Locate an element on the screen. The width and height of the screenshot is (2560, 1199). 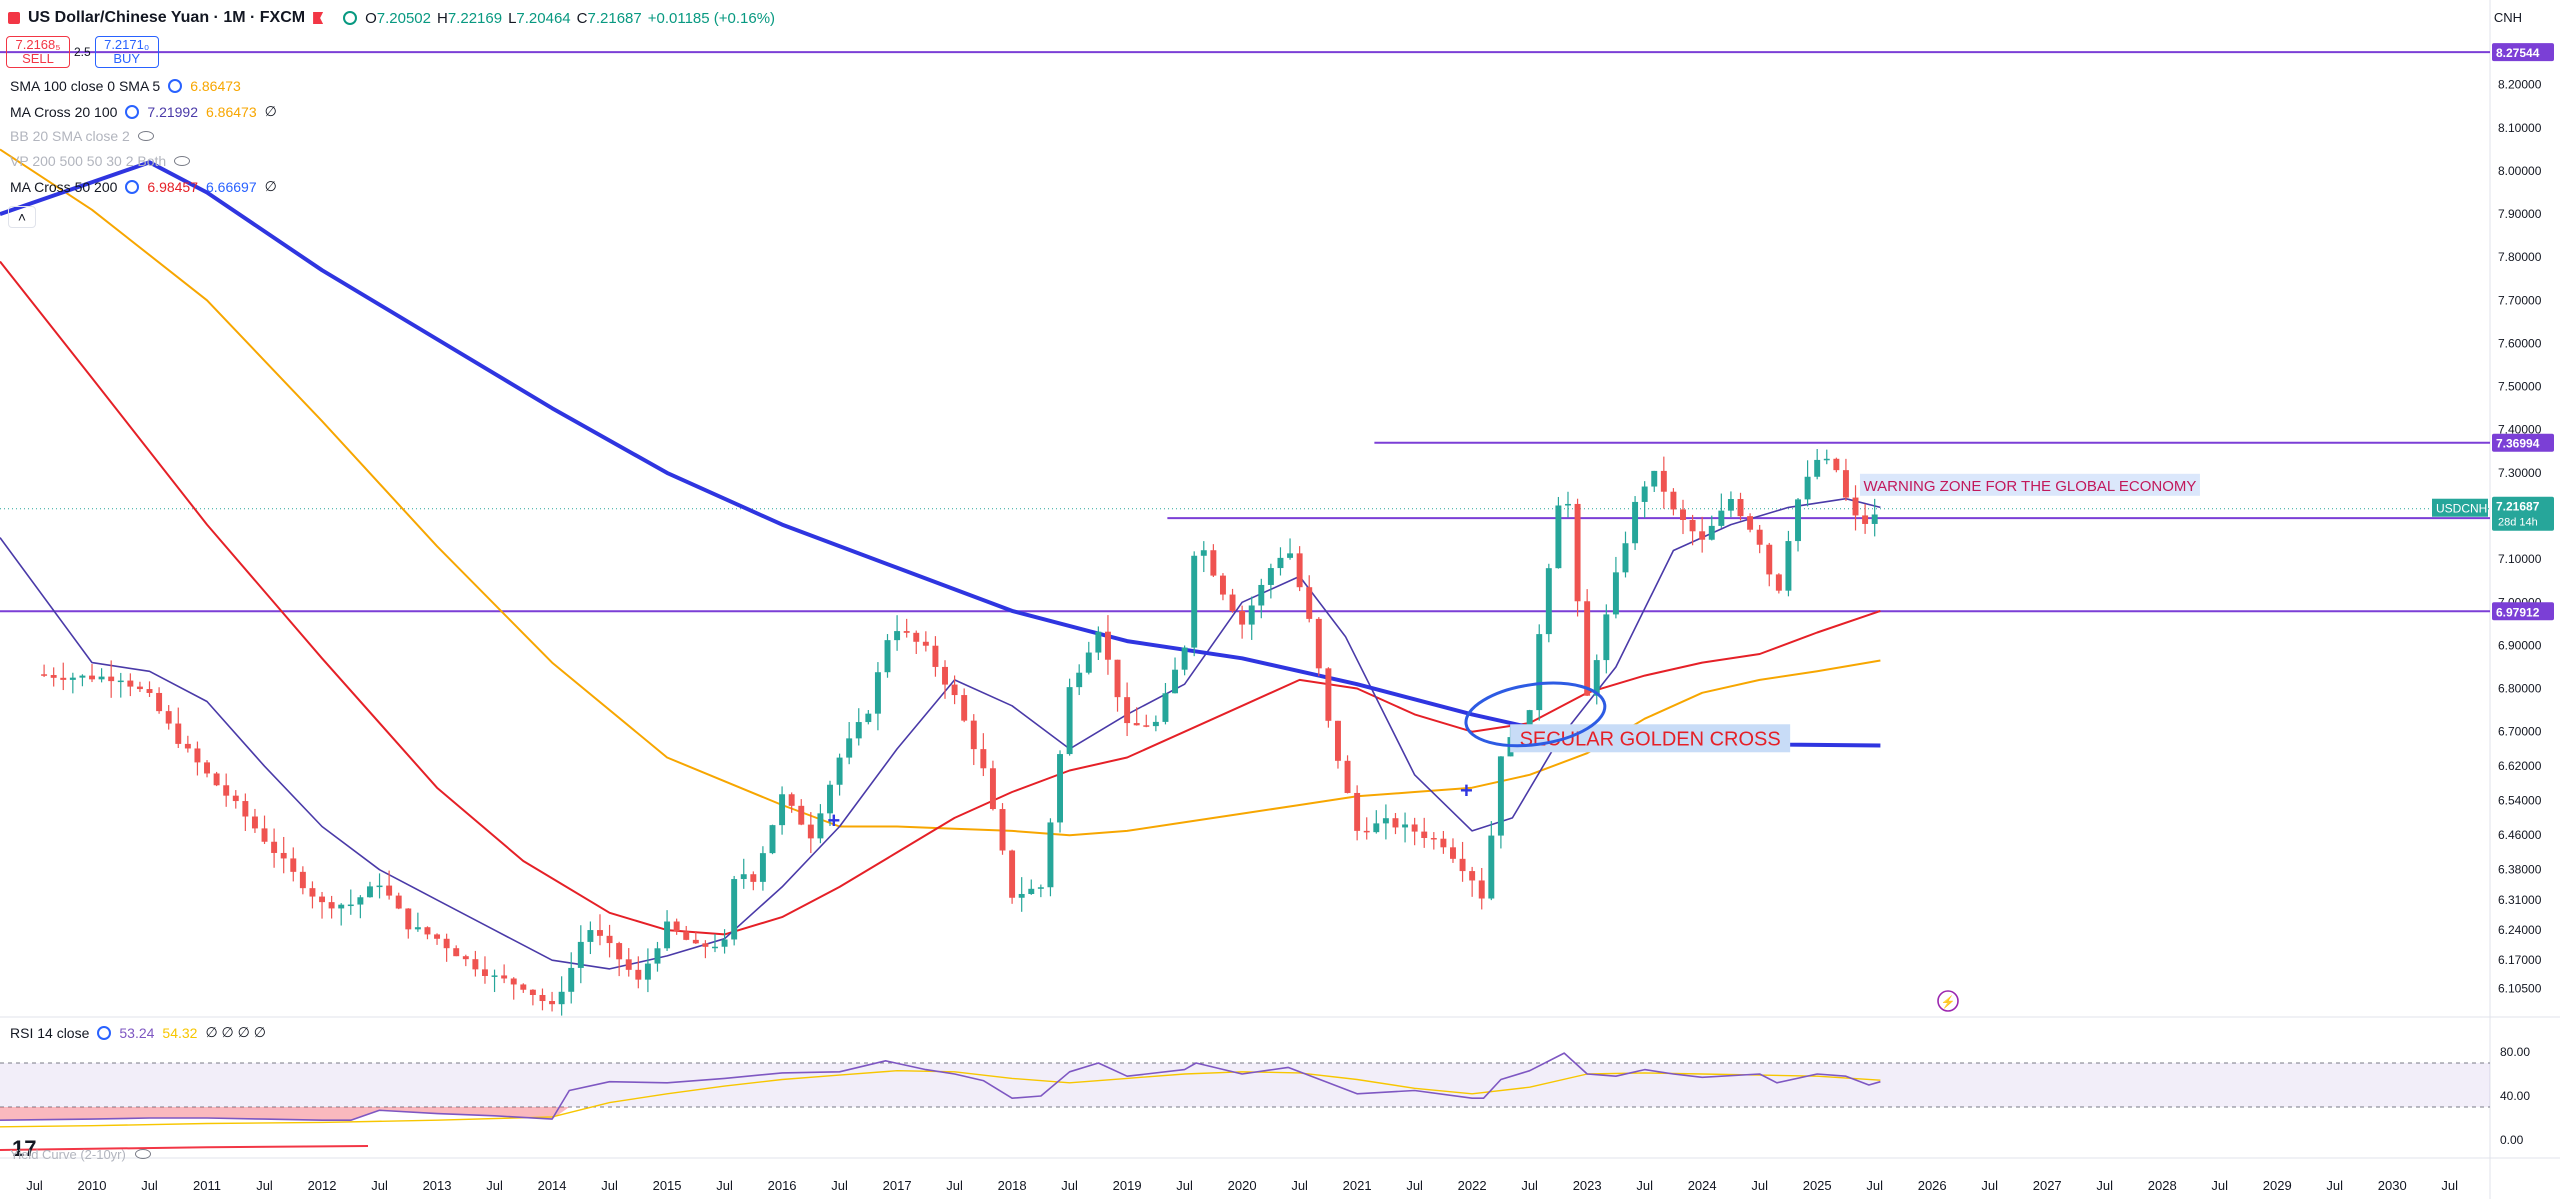
y-tick-label: 6.31000 is located at coordinates (2520, 900).